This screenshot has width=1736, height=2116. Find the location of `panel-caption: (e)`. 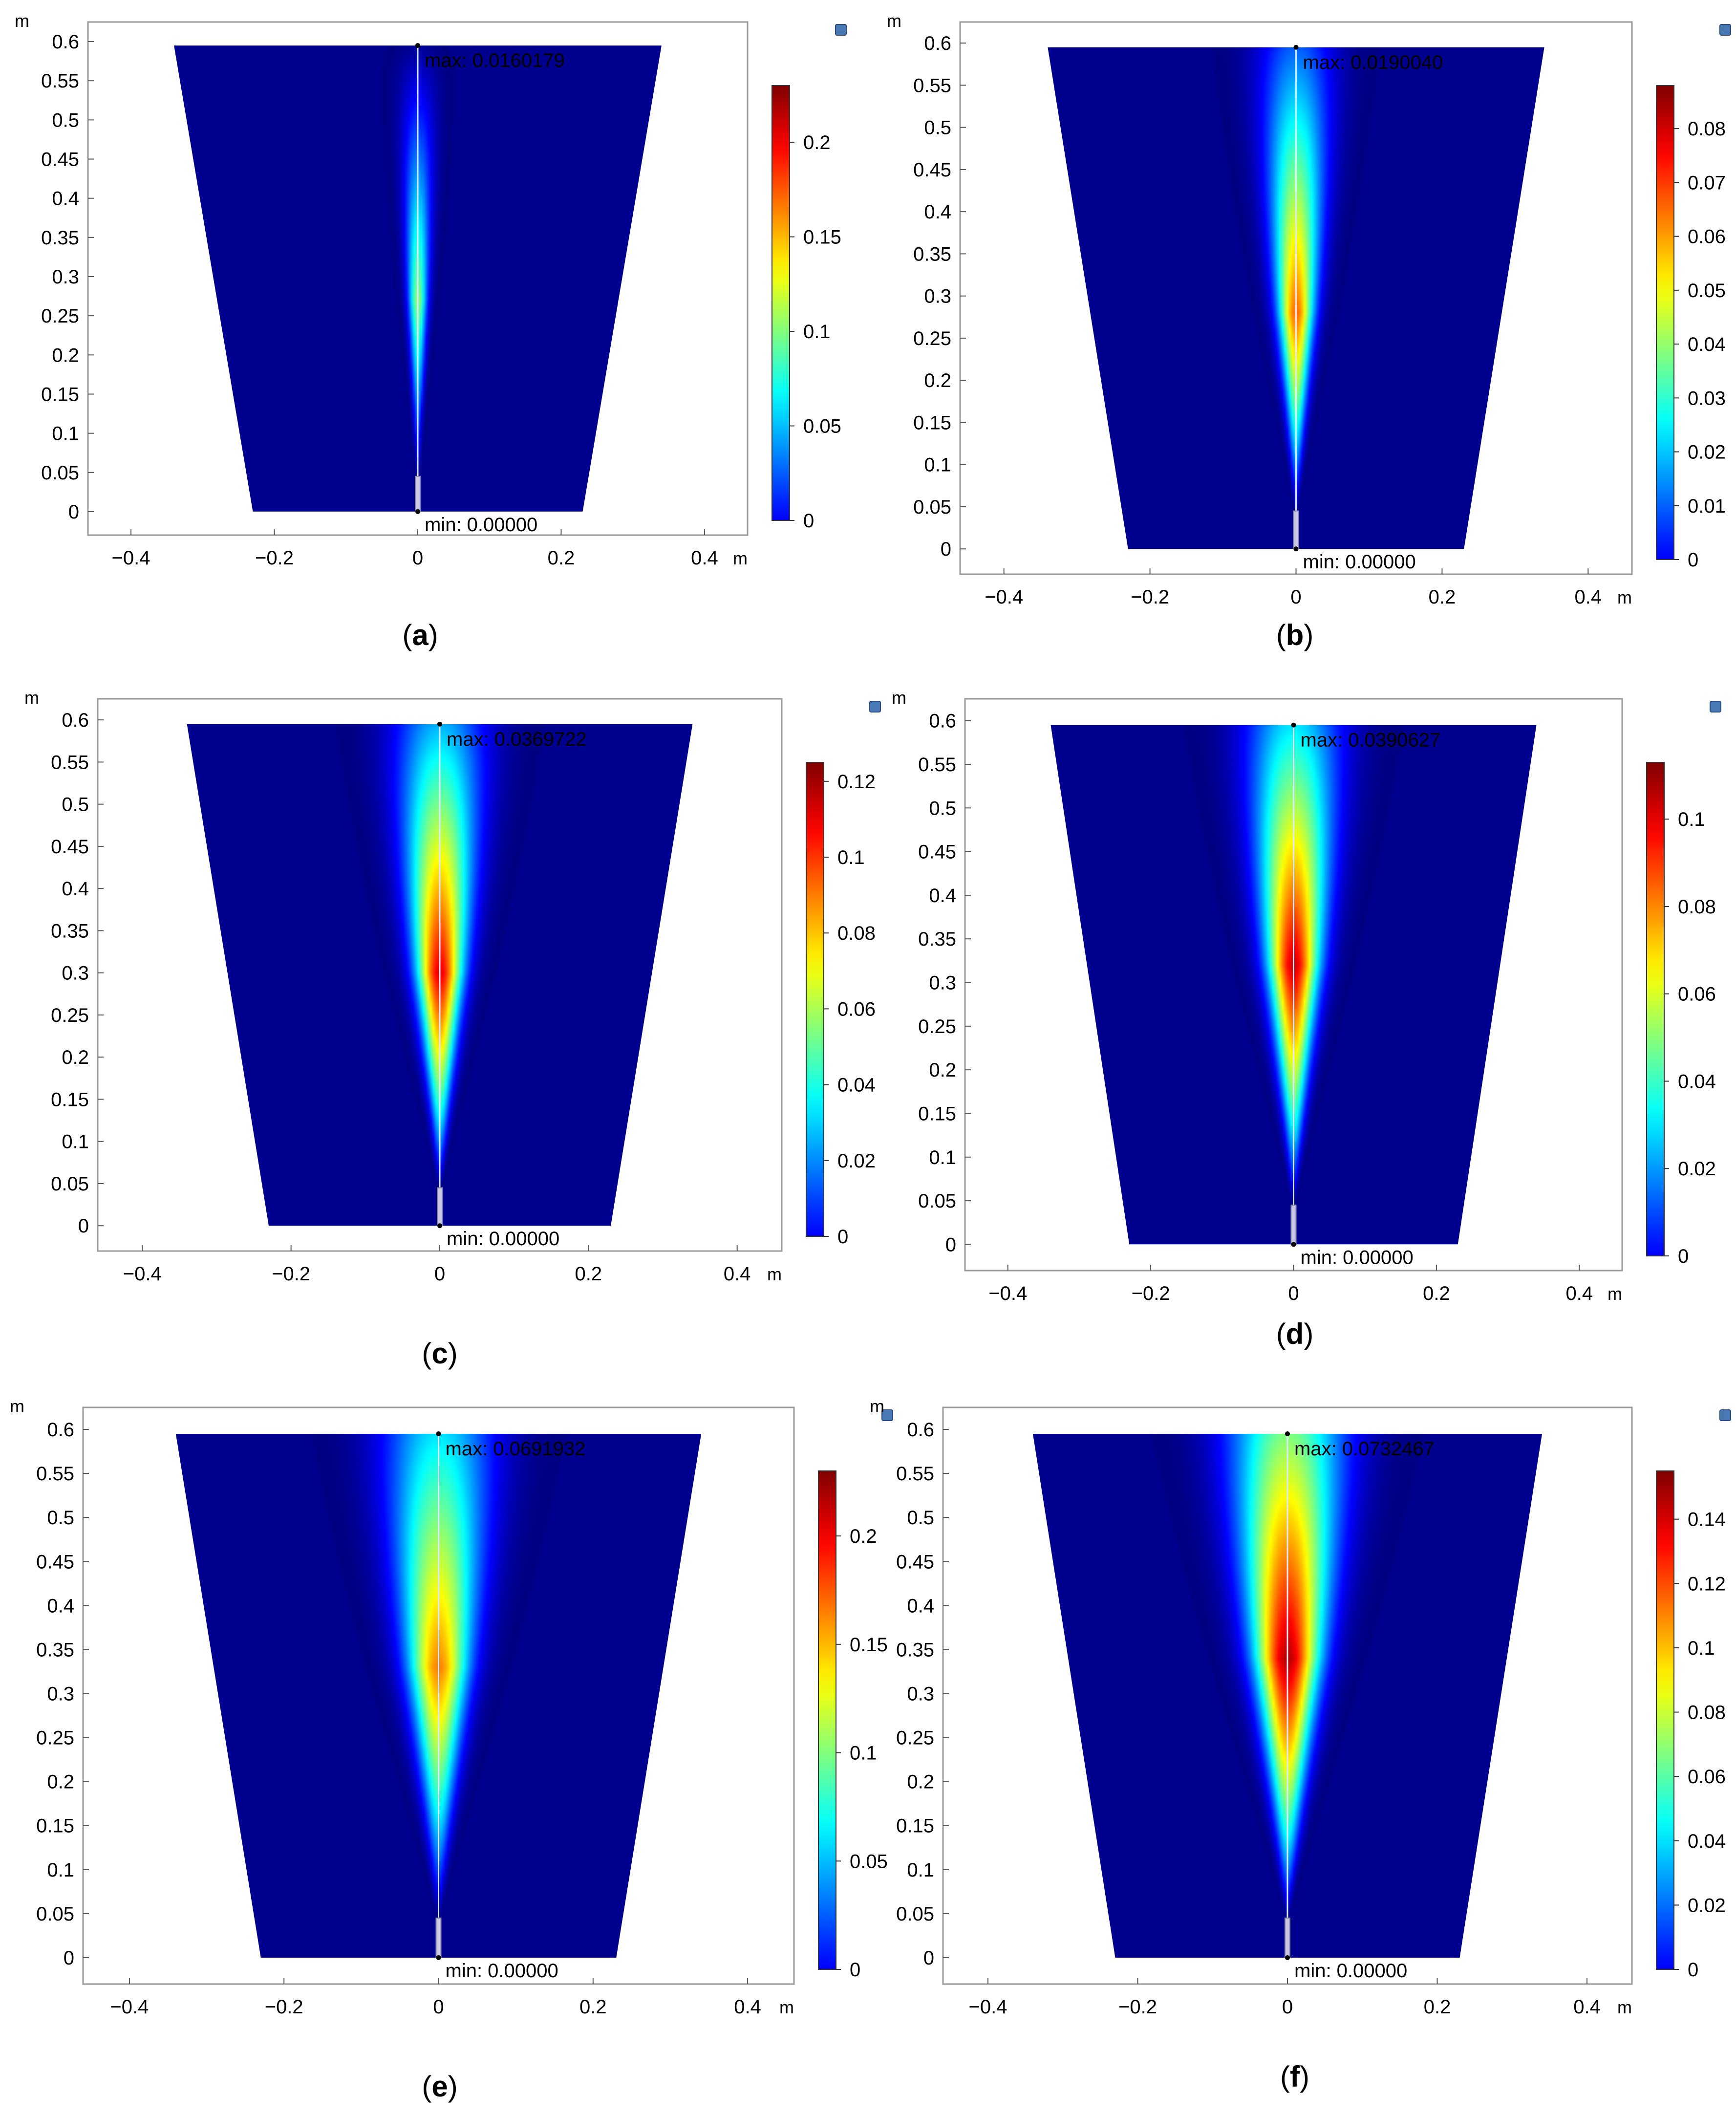

panel-caption: (e) is located at coordinates (439, 2086).